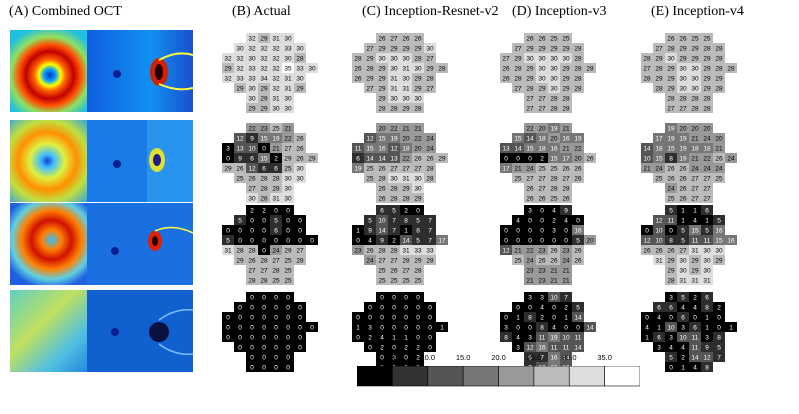 This screenshot has width=799, height=414. Describe the element at coordinates (406, 159) in the screenshot. I see `vf-cell-value: 22` at that location.